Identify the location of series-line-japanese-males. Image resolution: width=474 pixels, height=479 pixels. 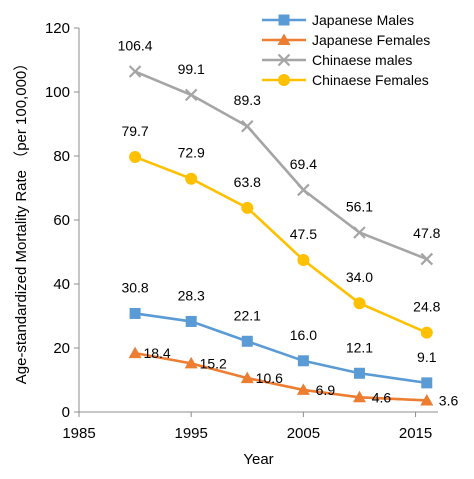
(280, 348).